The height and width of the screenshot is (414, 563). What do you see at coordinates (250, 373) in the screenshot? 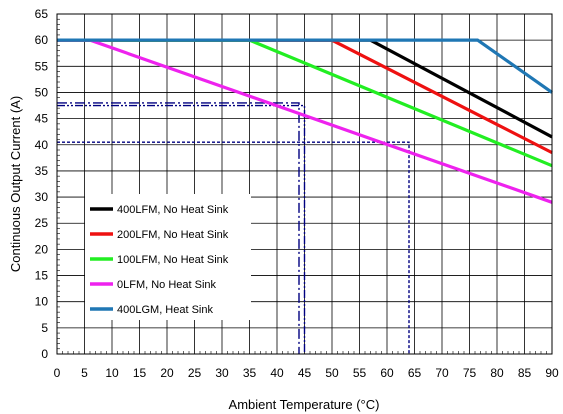
I see `x-tick-label: 35` at bounding box center [250, 373].